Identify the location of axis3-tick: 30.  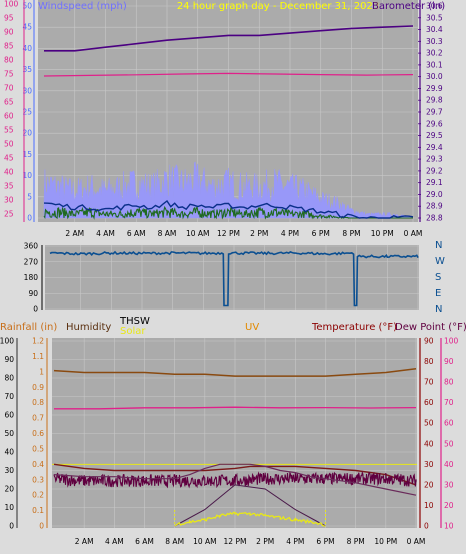
(429, 464).